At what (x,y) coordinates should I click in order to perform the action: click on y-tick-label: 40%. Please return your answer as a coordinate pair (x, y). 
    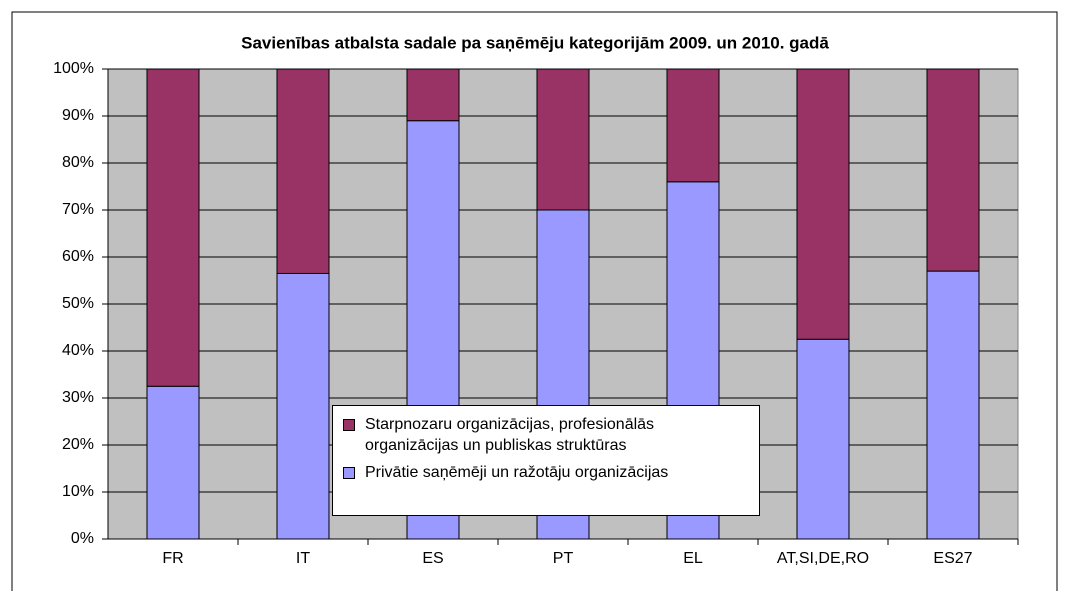
    Looking at the image, I should click on (78, 350).